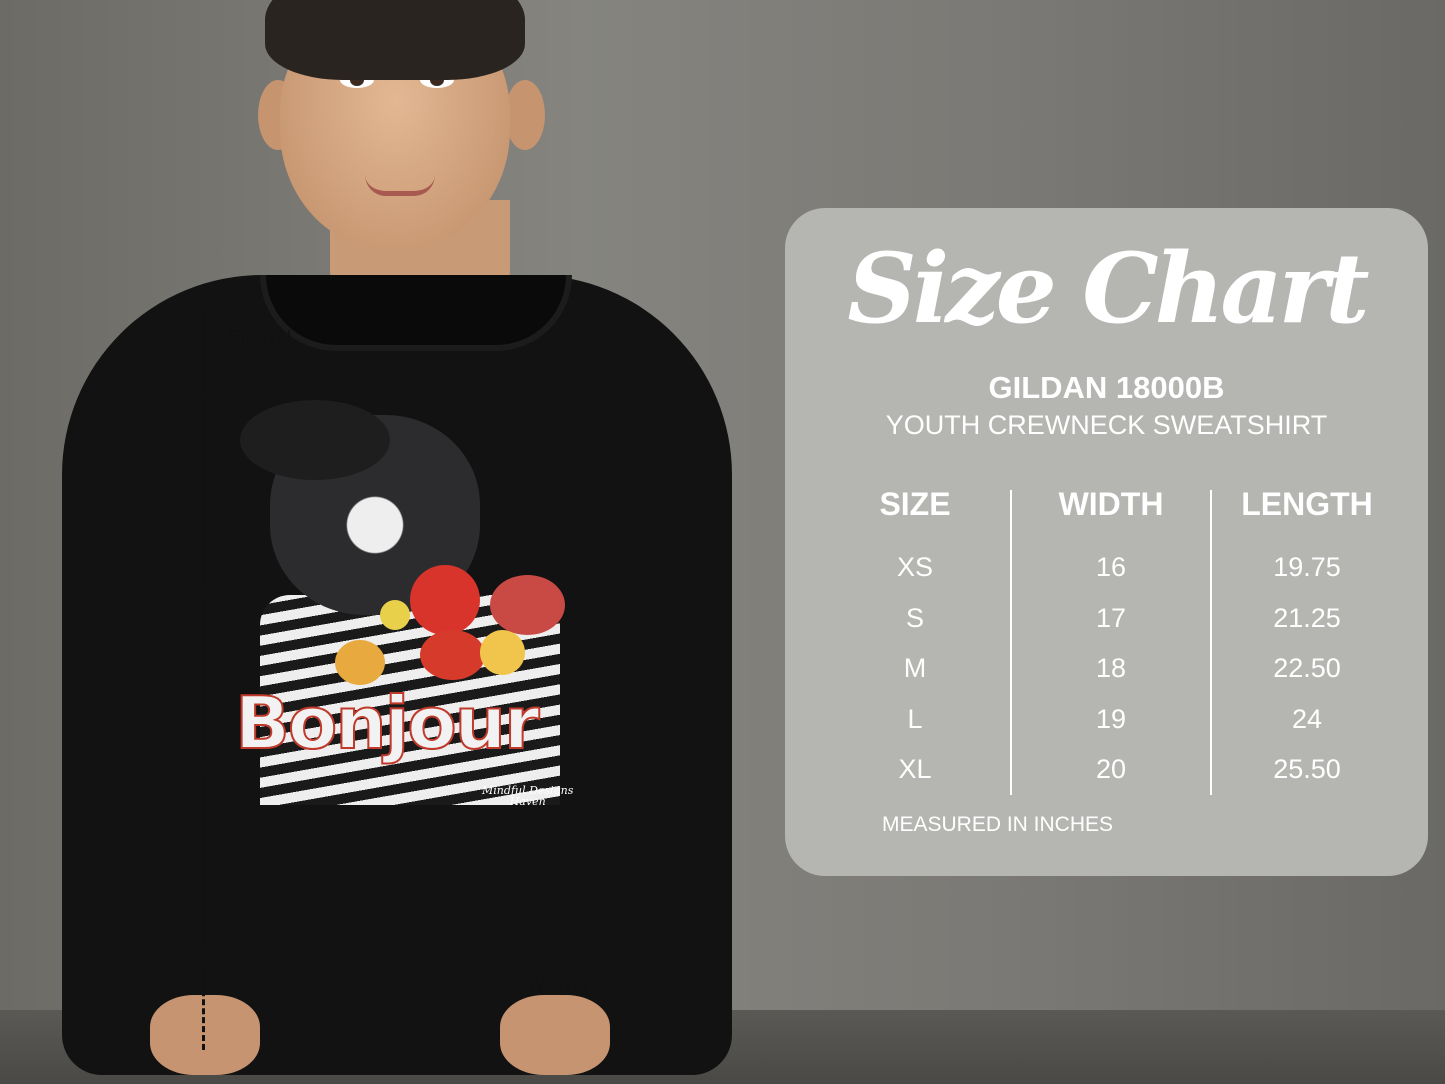  What do you see at coordinates (1106, 387) in the screenshot?
I see `product-model: GILDAN 18000B` at bounding box center [1106, 387].